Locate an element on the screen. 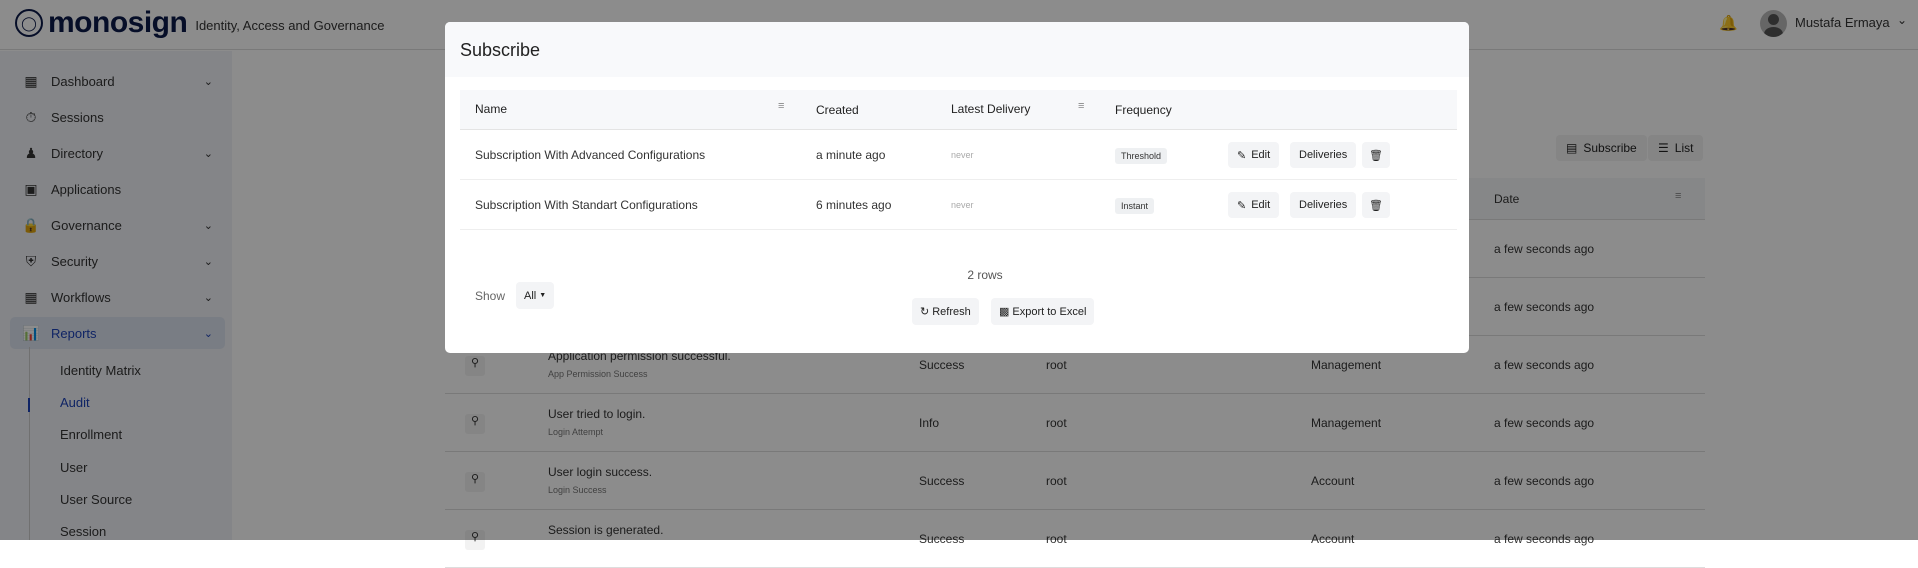  latest-delivery-header: Latest Delivery is located at coordinates (991, 109).